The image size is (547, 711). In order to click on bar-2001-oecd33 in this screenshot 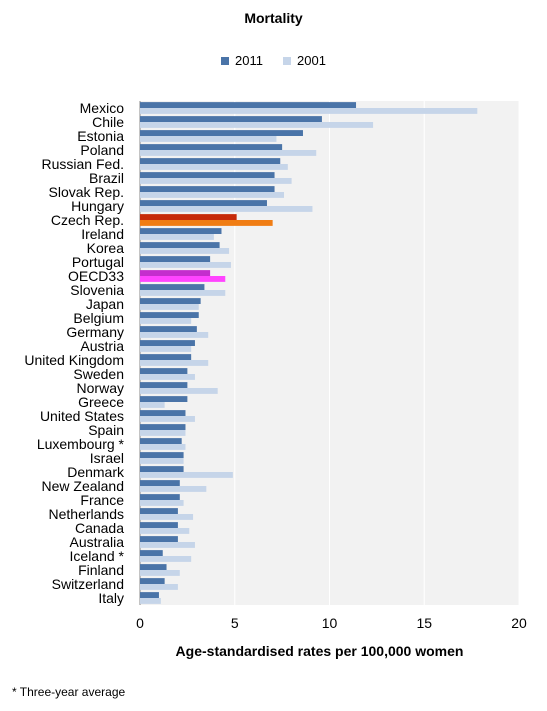, I will do `click(183, 279)`.